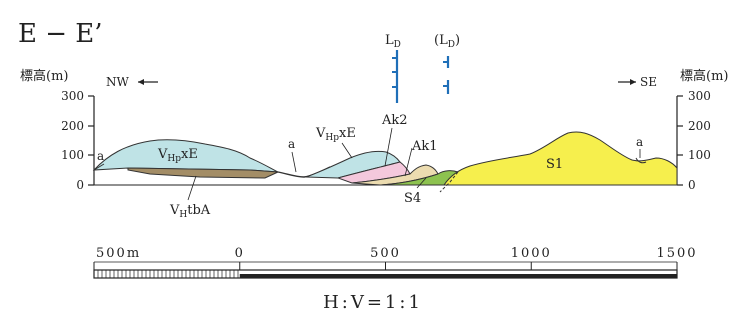  What do you see at coordinates (704, 76) in the screenshot?
I see `elevation-label-right: 標高(m)` at bounding box center [704, 76].